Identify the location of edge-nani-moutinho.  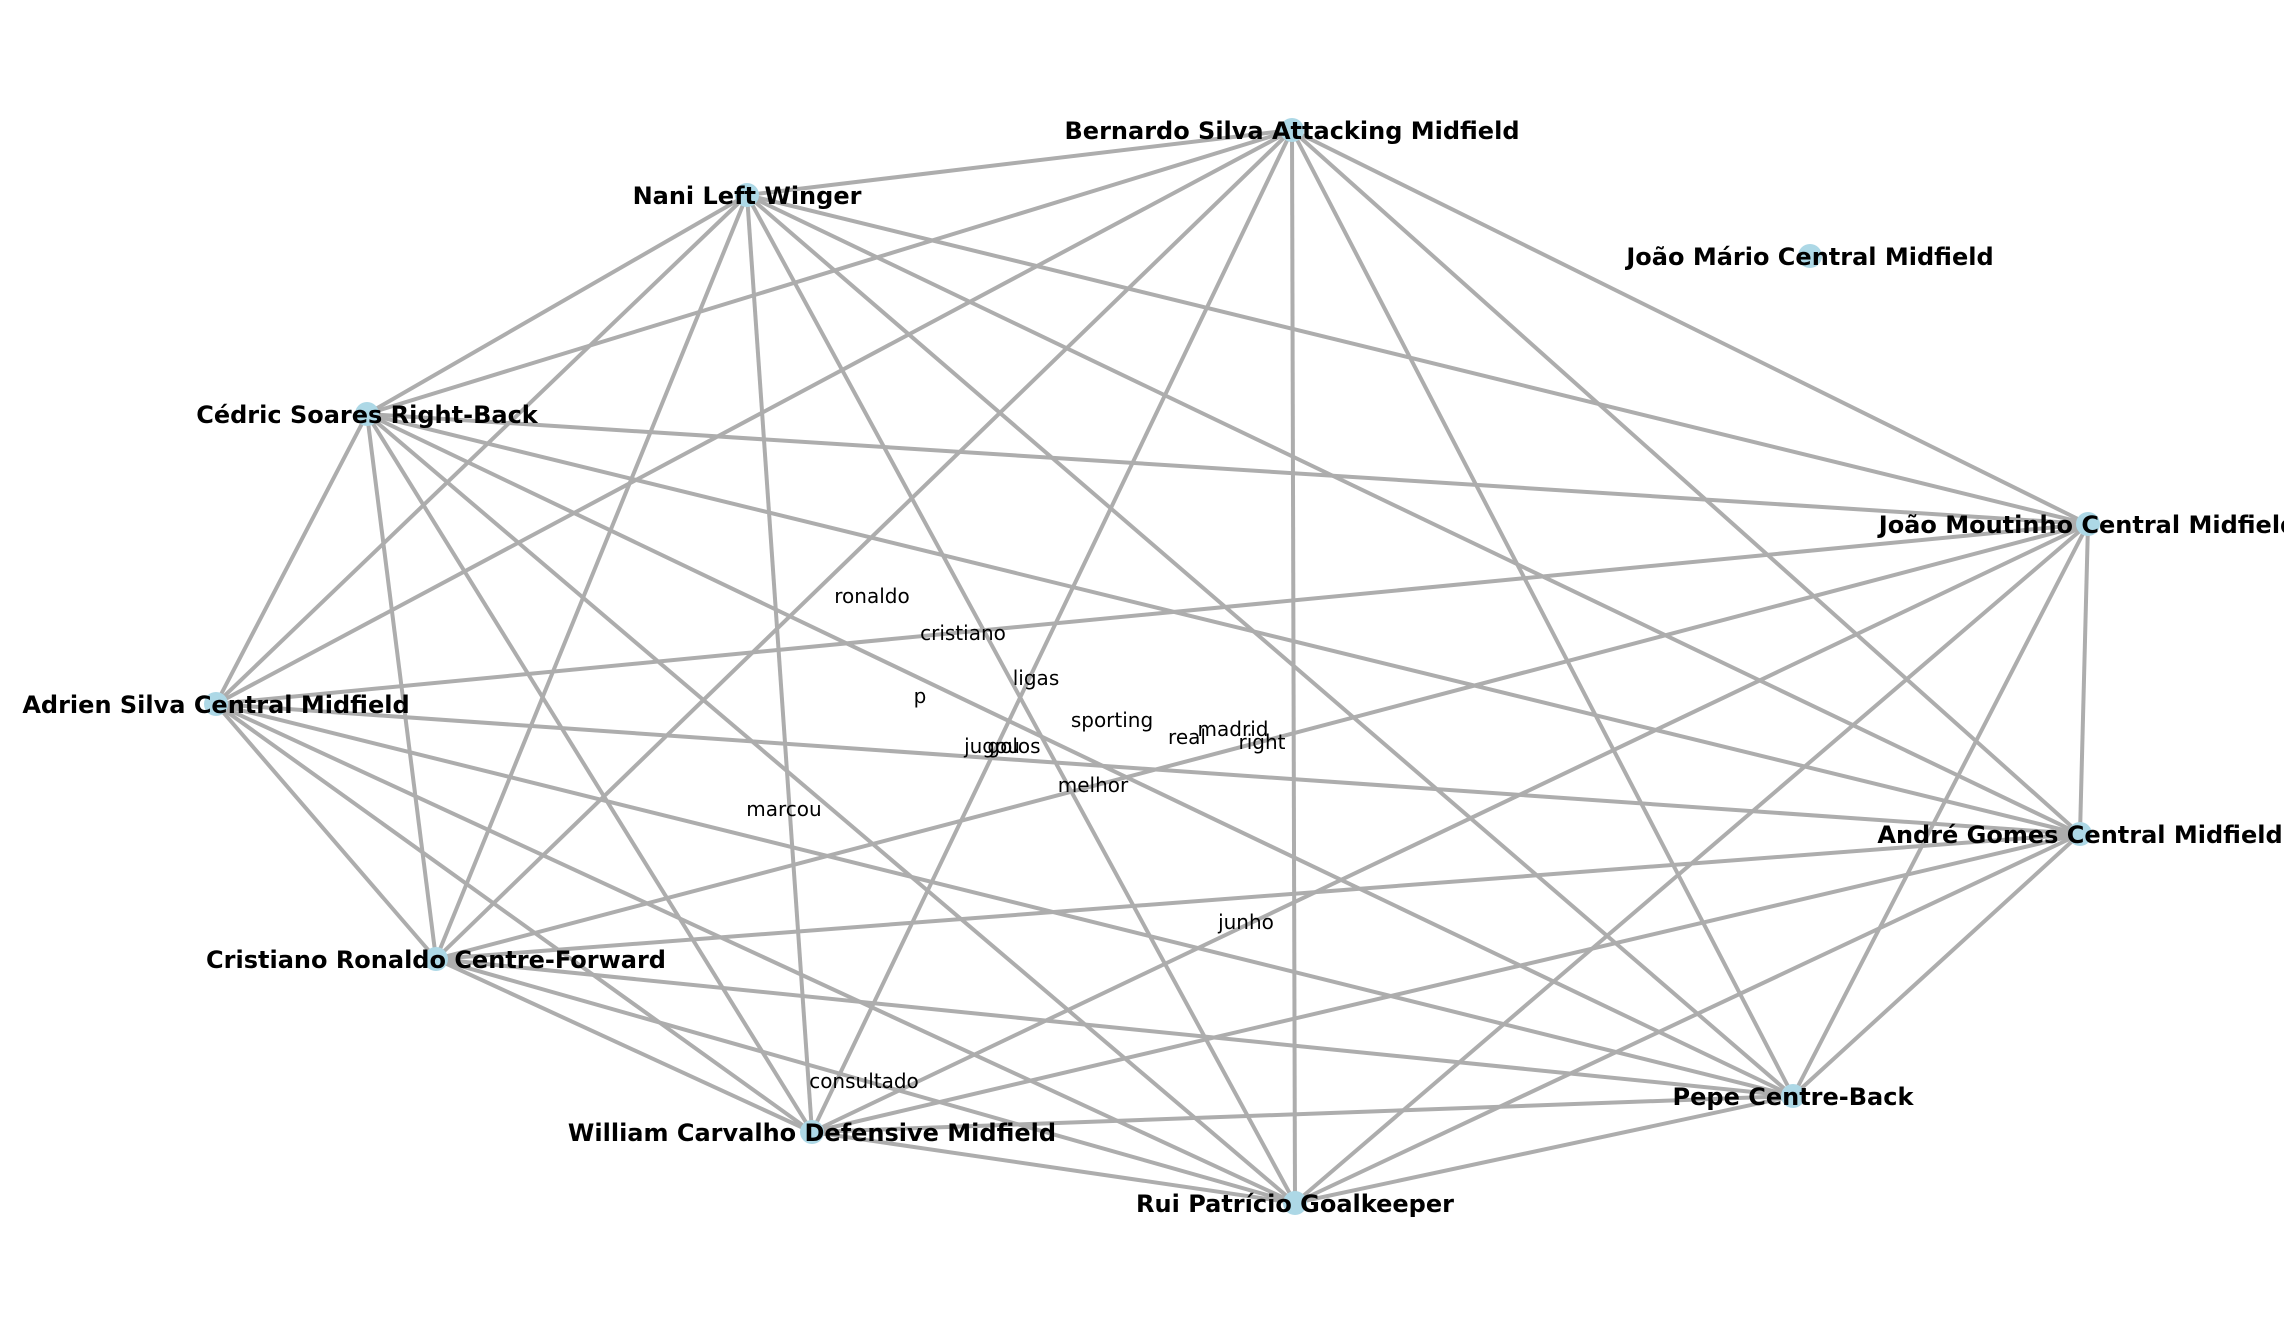
(1417, 359).